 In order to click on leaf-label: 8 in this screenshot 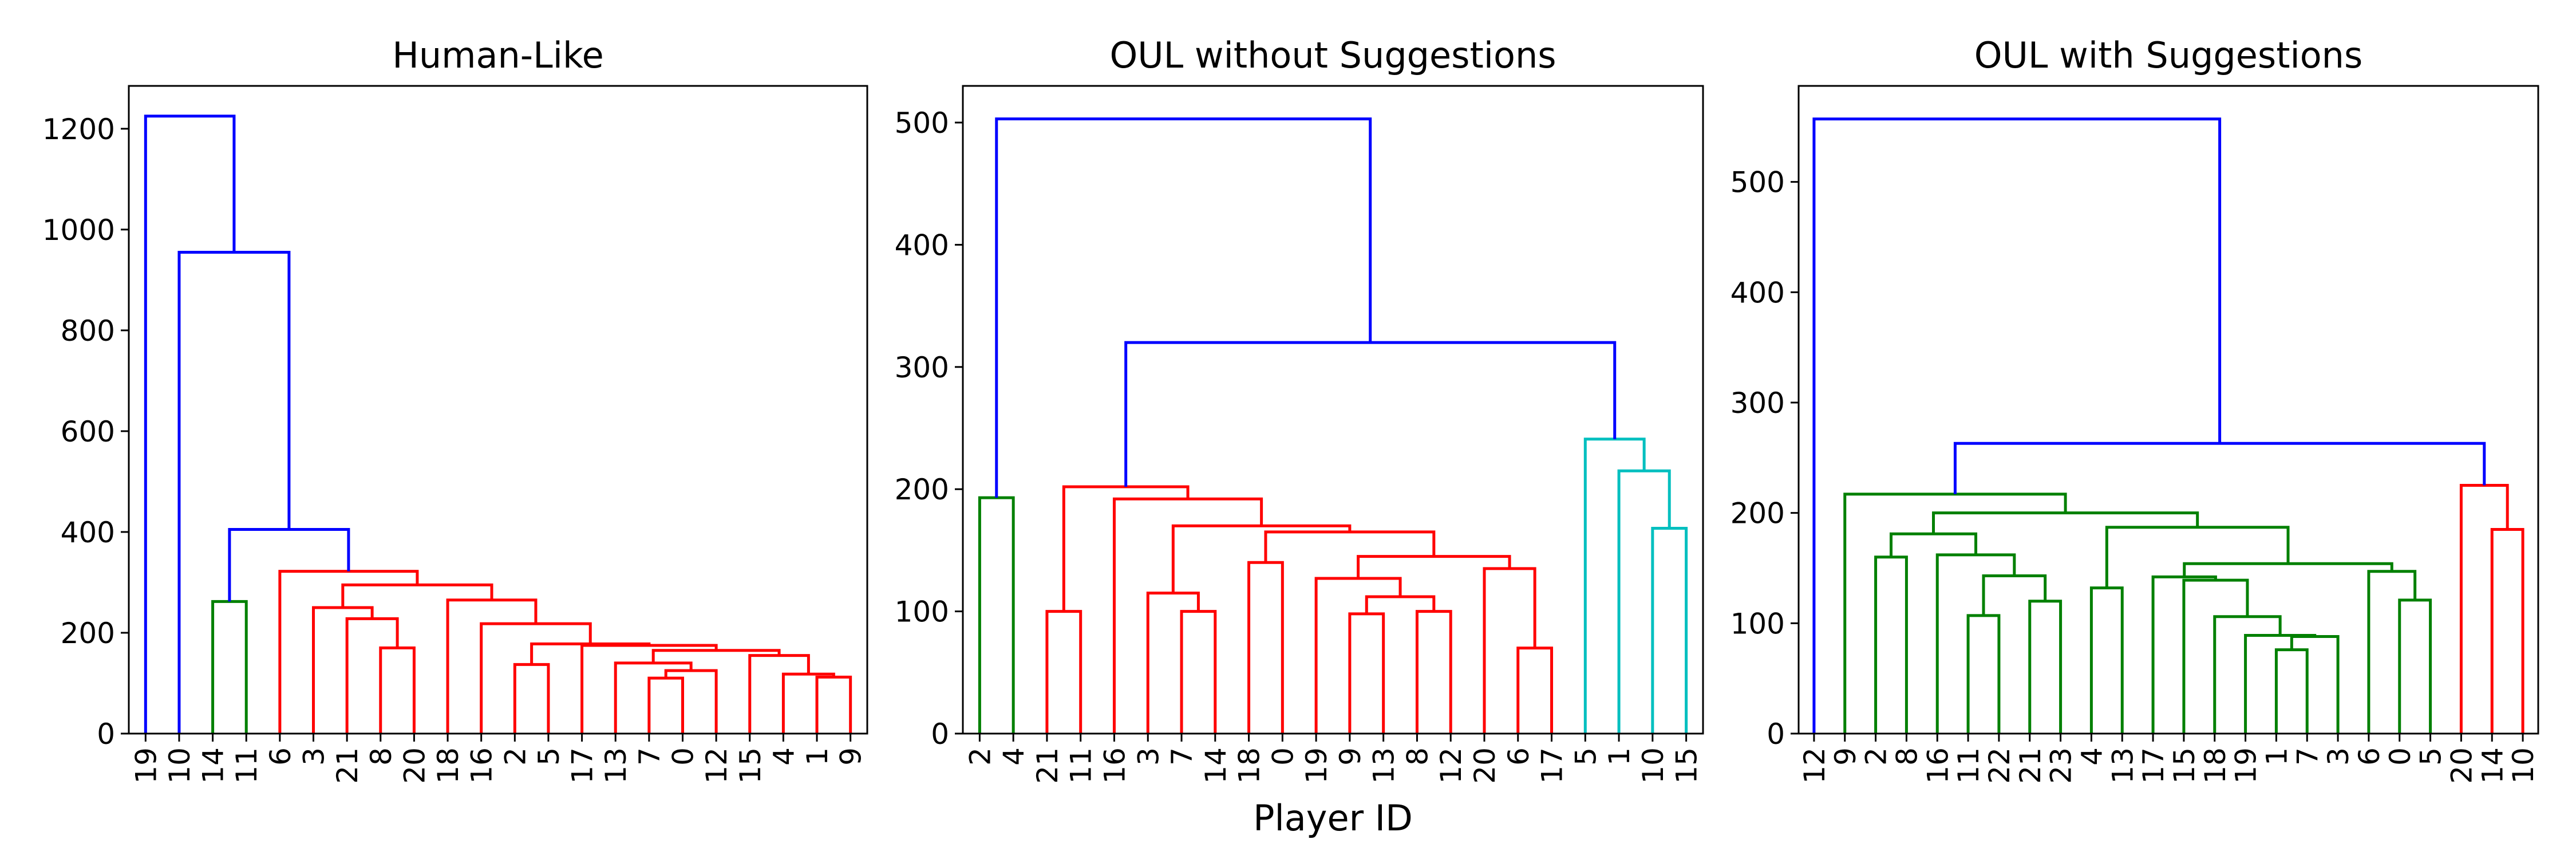, I will do `click(381, 756)`.